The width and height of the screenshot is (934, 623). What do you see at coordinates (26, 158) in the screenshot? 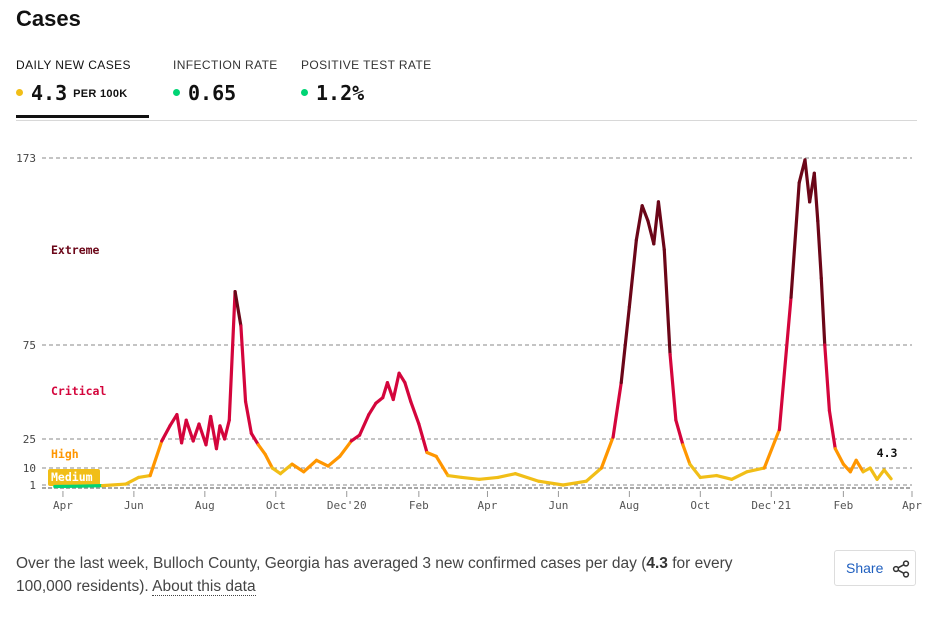
I see `y-tick-label: 173` at bounding box center [26, 158].